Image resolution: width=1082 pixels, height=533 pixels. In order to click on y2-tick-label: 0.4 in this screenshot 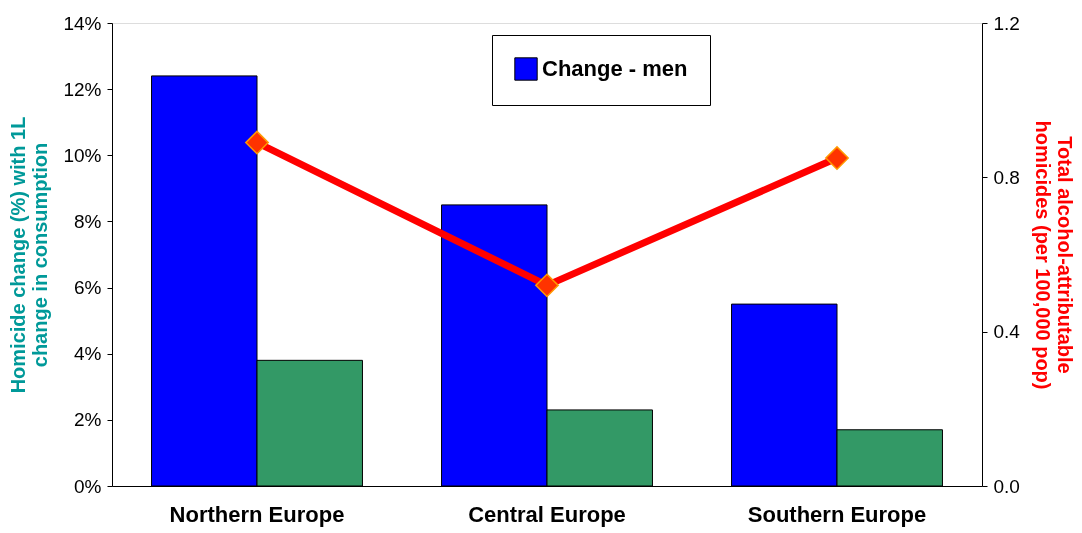, I will do `click(1007, 332)`.